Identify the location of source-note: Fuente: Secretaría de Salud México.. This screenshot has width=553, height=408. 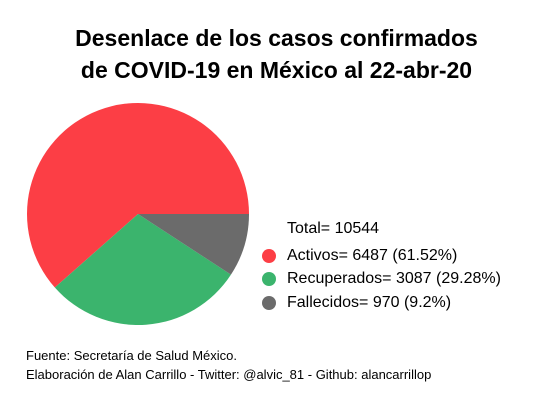
(132, 355).